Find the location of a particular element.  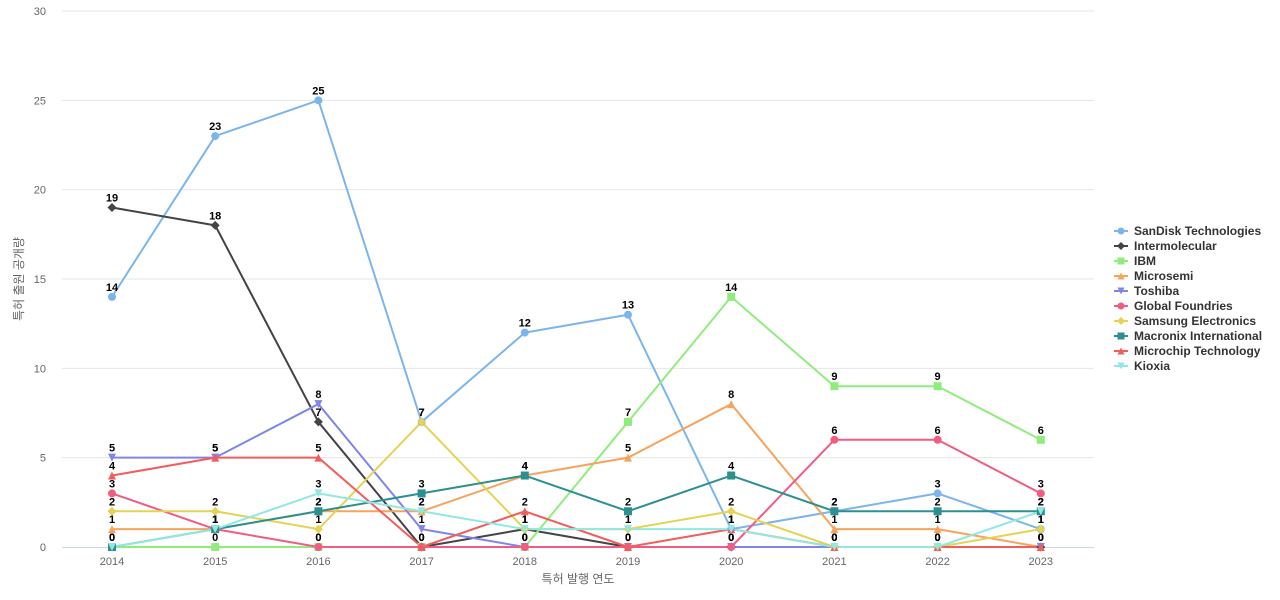

legend-item: Toshiba is located at coordinates (1146, 291).